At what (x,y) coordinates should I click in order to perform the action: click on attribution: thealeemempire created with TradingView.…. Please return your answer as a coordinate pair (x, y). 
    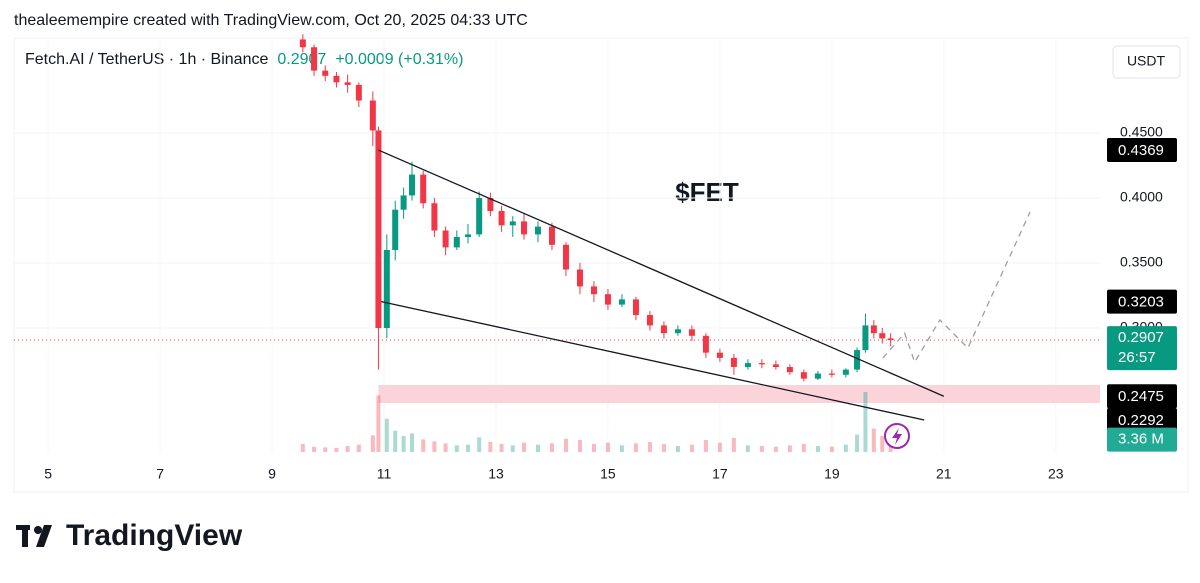
    Looking at the image, I should click on (271, 20).